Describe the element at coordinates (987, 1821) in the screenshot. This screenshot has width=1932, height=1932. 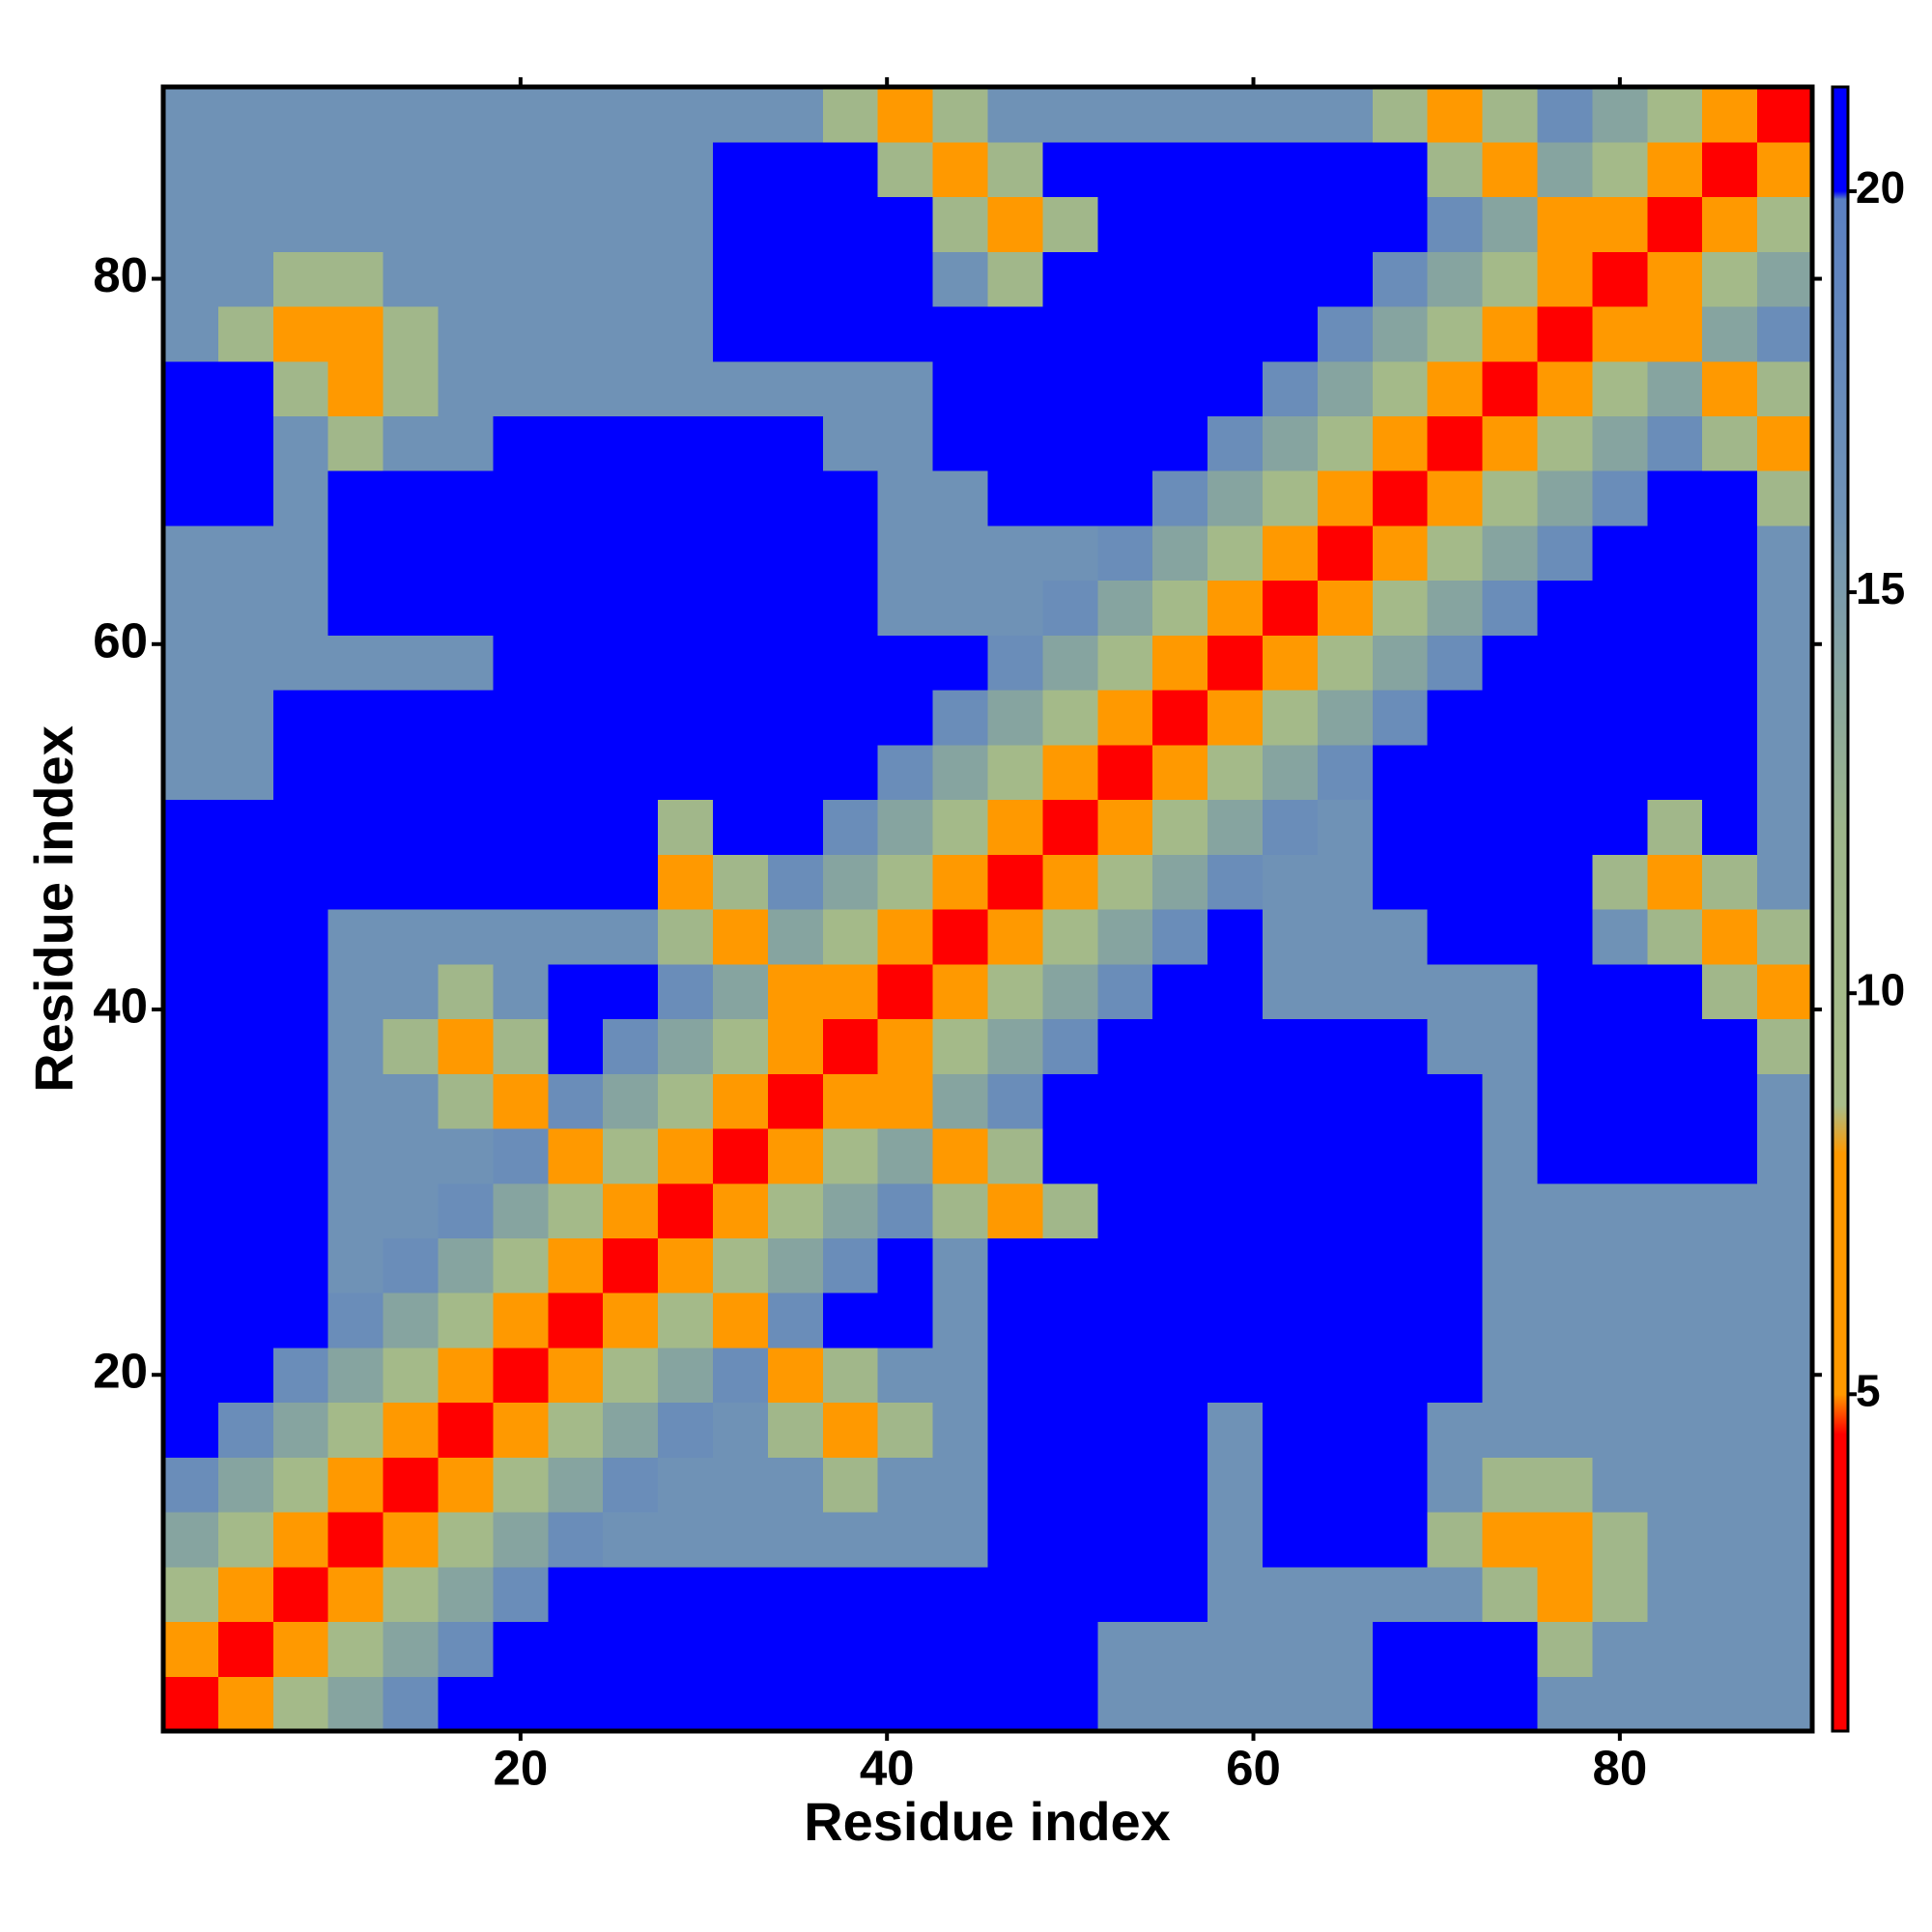
I see `x-axis-title: Residue index` at that location.